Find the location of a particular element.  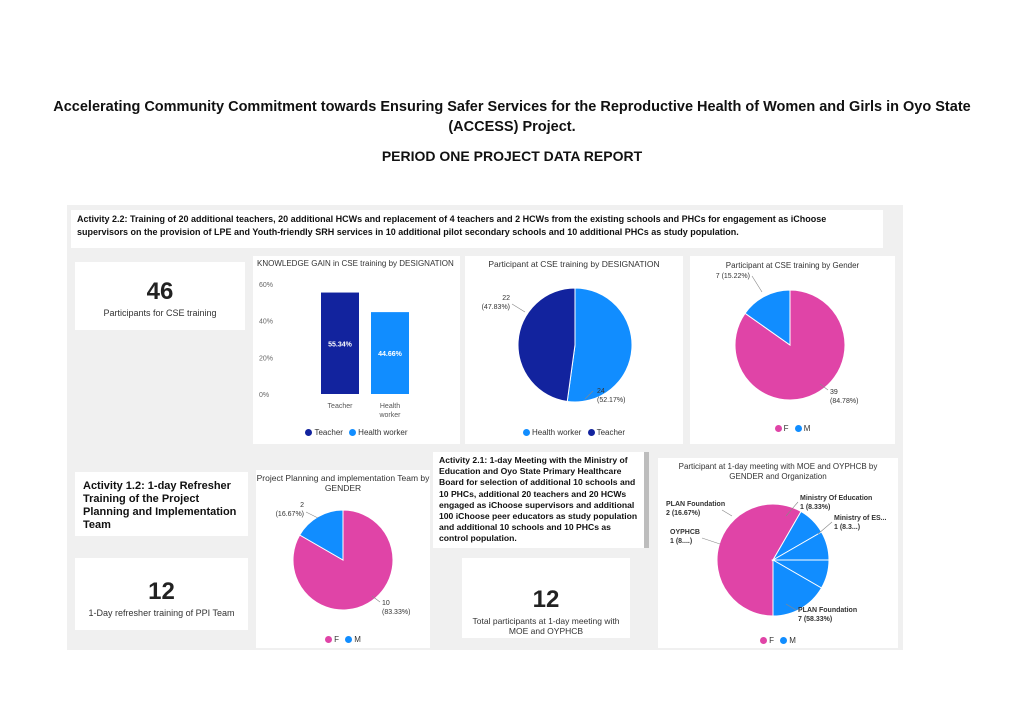

kpi-moe-value: 12 is located at coordinates (546, 599).